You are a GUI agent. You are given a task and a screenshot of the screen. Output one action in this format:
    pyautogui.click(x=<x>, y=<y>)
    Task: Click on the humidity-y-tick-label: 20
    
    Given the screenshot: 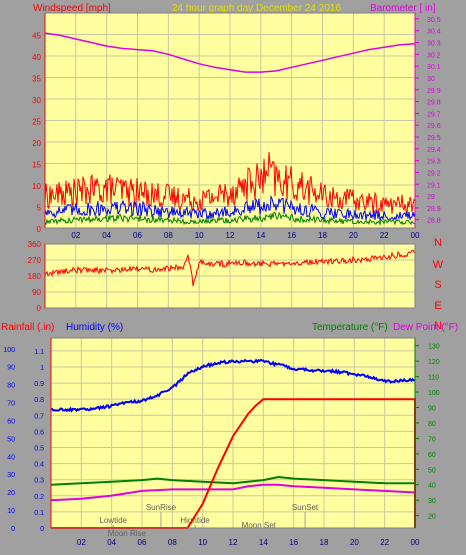 What is the action you would take?
    pyautogui.click(x=11, y=493)
    